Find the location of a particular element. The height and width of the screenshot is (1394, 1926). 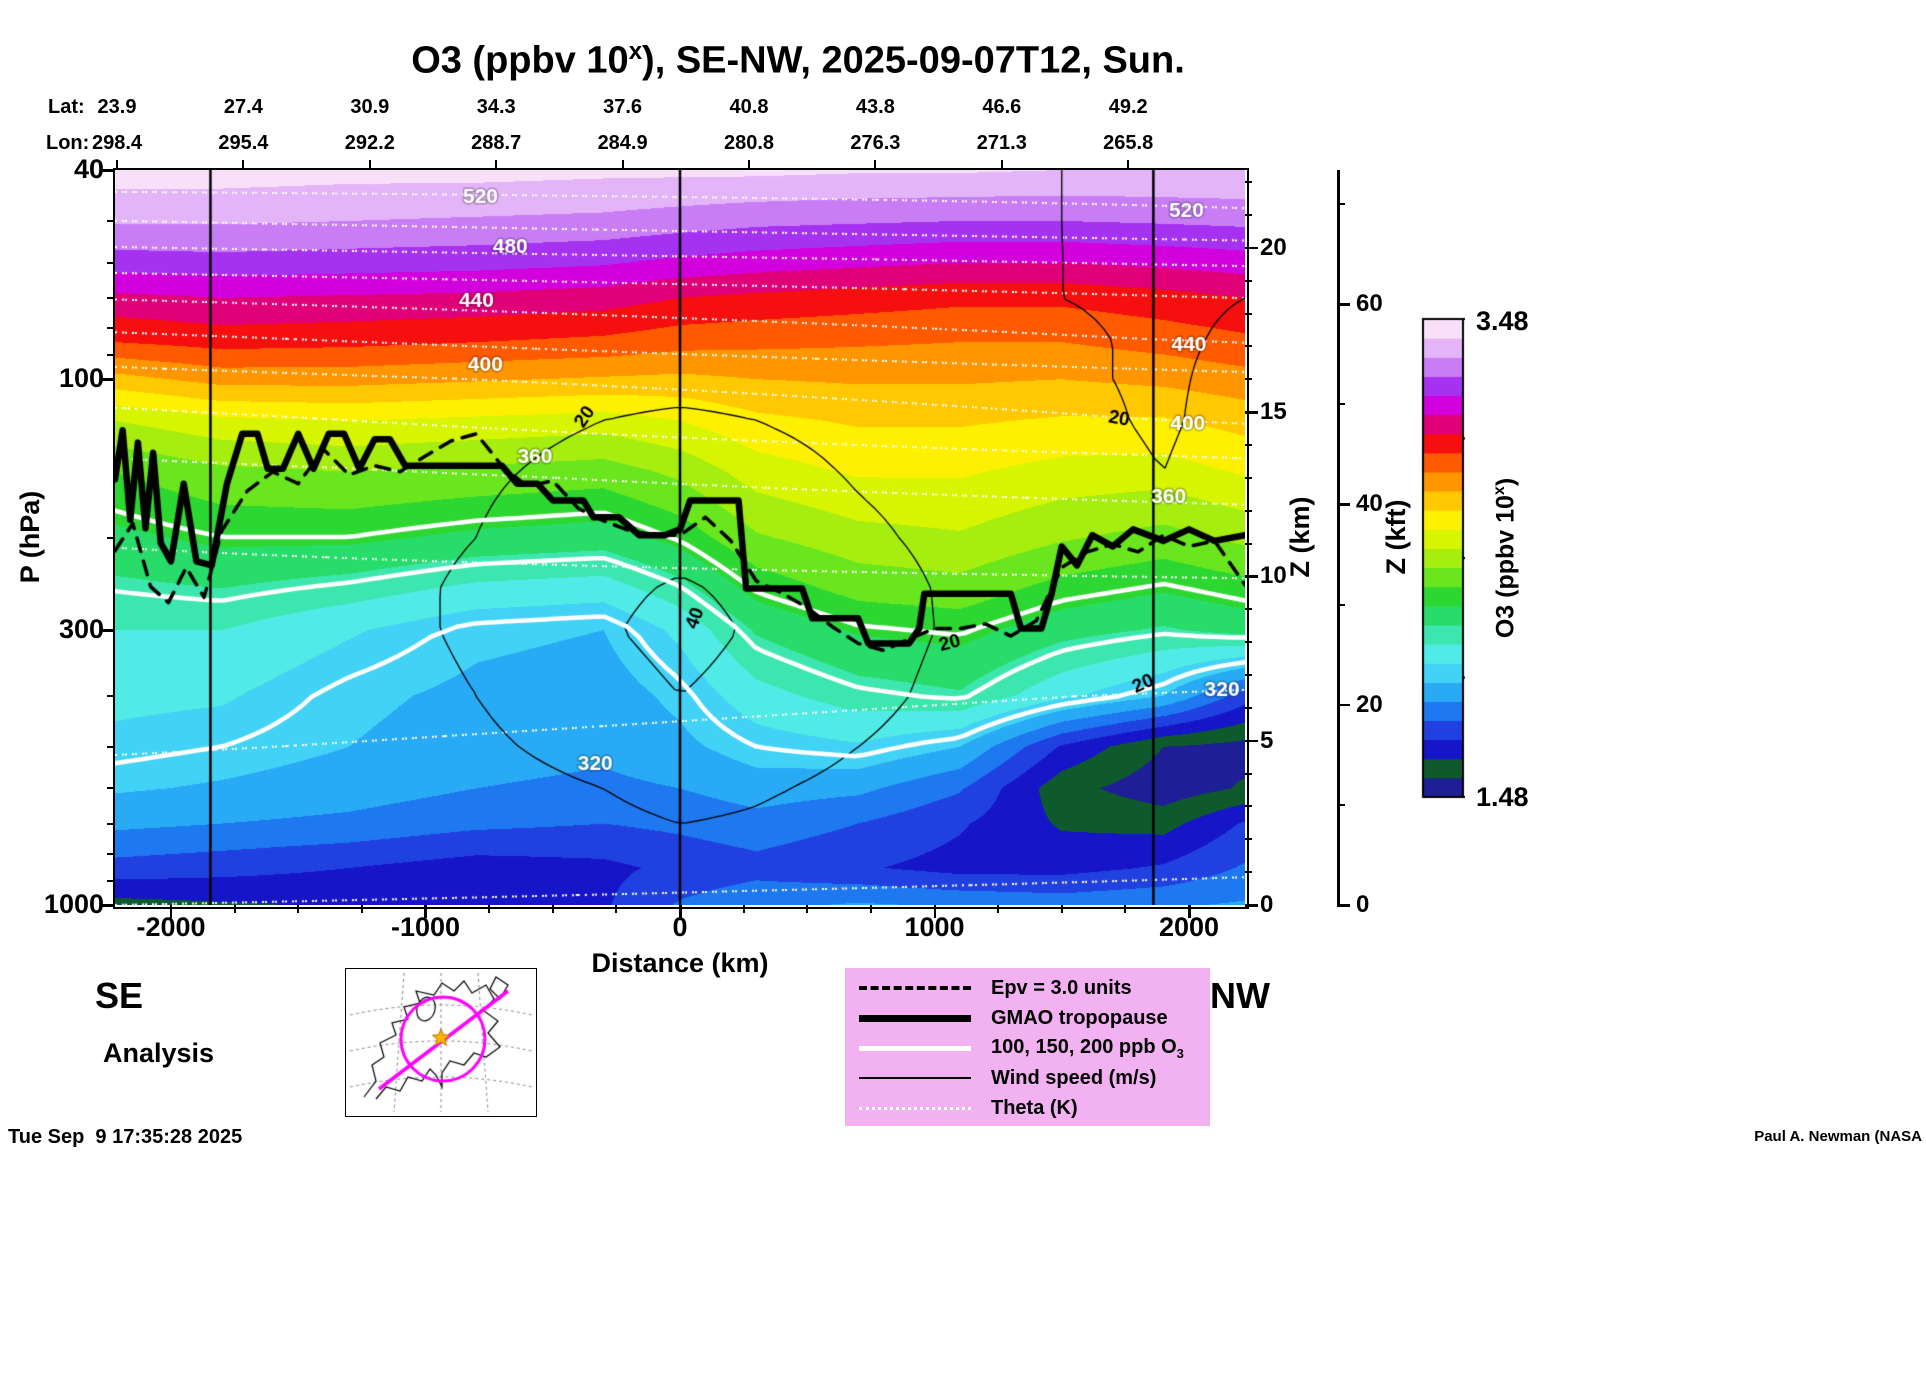

lat-value: 49.2 is located at coordinates (1128, 107).